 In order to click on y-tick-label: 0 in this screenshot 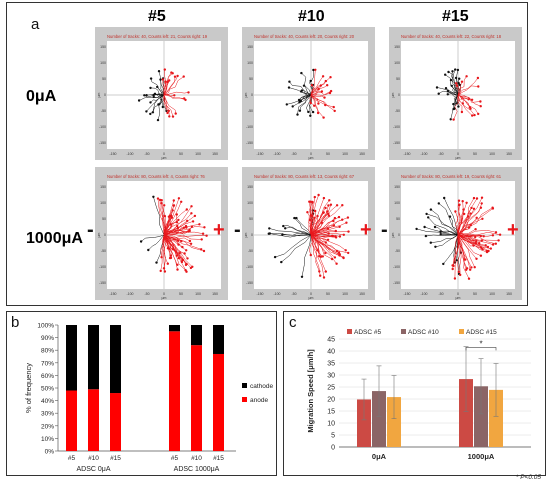, I will do `click(399, 95)`.